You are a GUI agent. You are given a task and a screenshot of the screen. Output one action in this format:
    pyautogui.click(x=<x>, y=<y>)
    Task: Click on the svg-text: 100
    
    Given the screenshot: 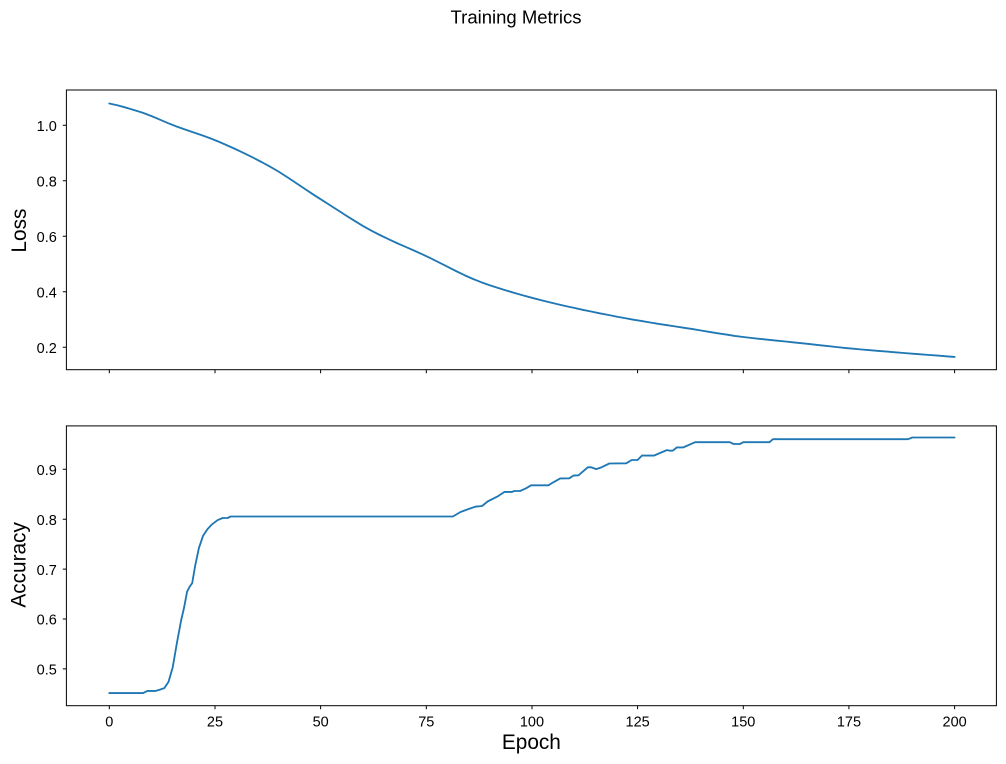 What is the action you would take?
    pyautogui.click(x=532, y=723)
    